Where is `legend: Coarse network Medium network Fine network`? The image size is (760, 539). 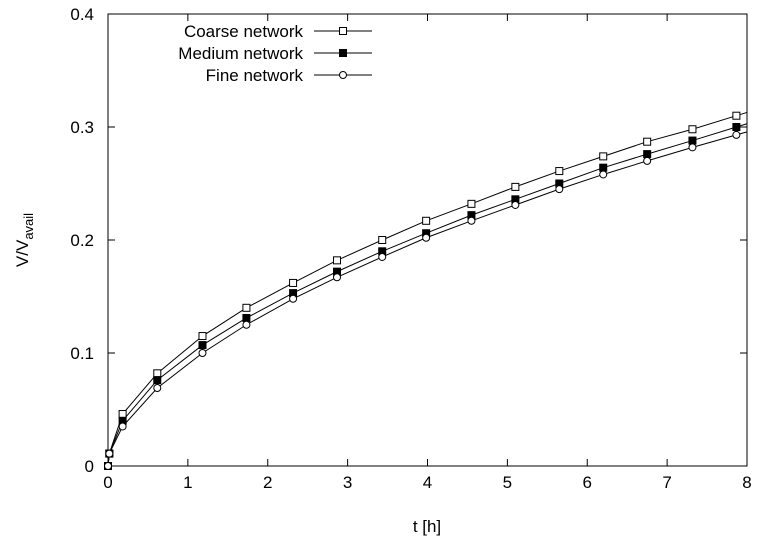
legend: Coarse network Medium network Fine network is located at coordinates (275, 53).